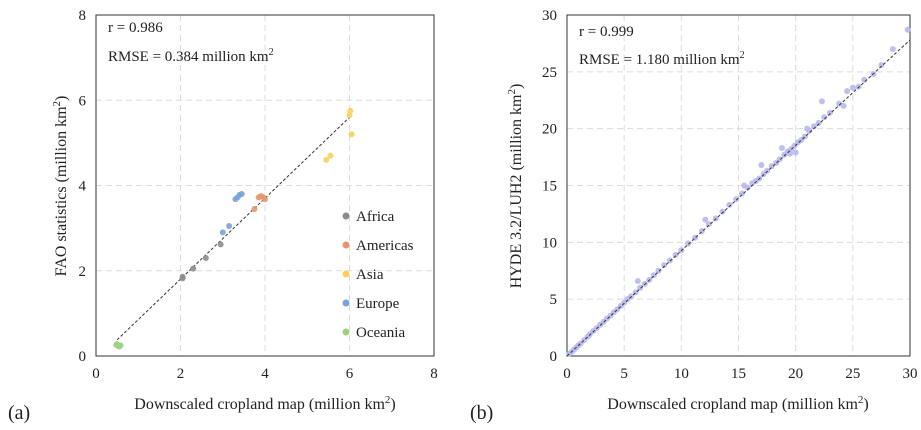 This screenshot has height=430, width=921. I want to click on a-xtick-label: 0, so click(96, 374).